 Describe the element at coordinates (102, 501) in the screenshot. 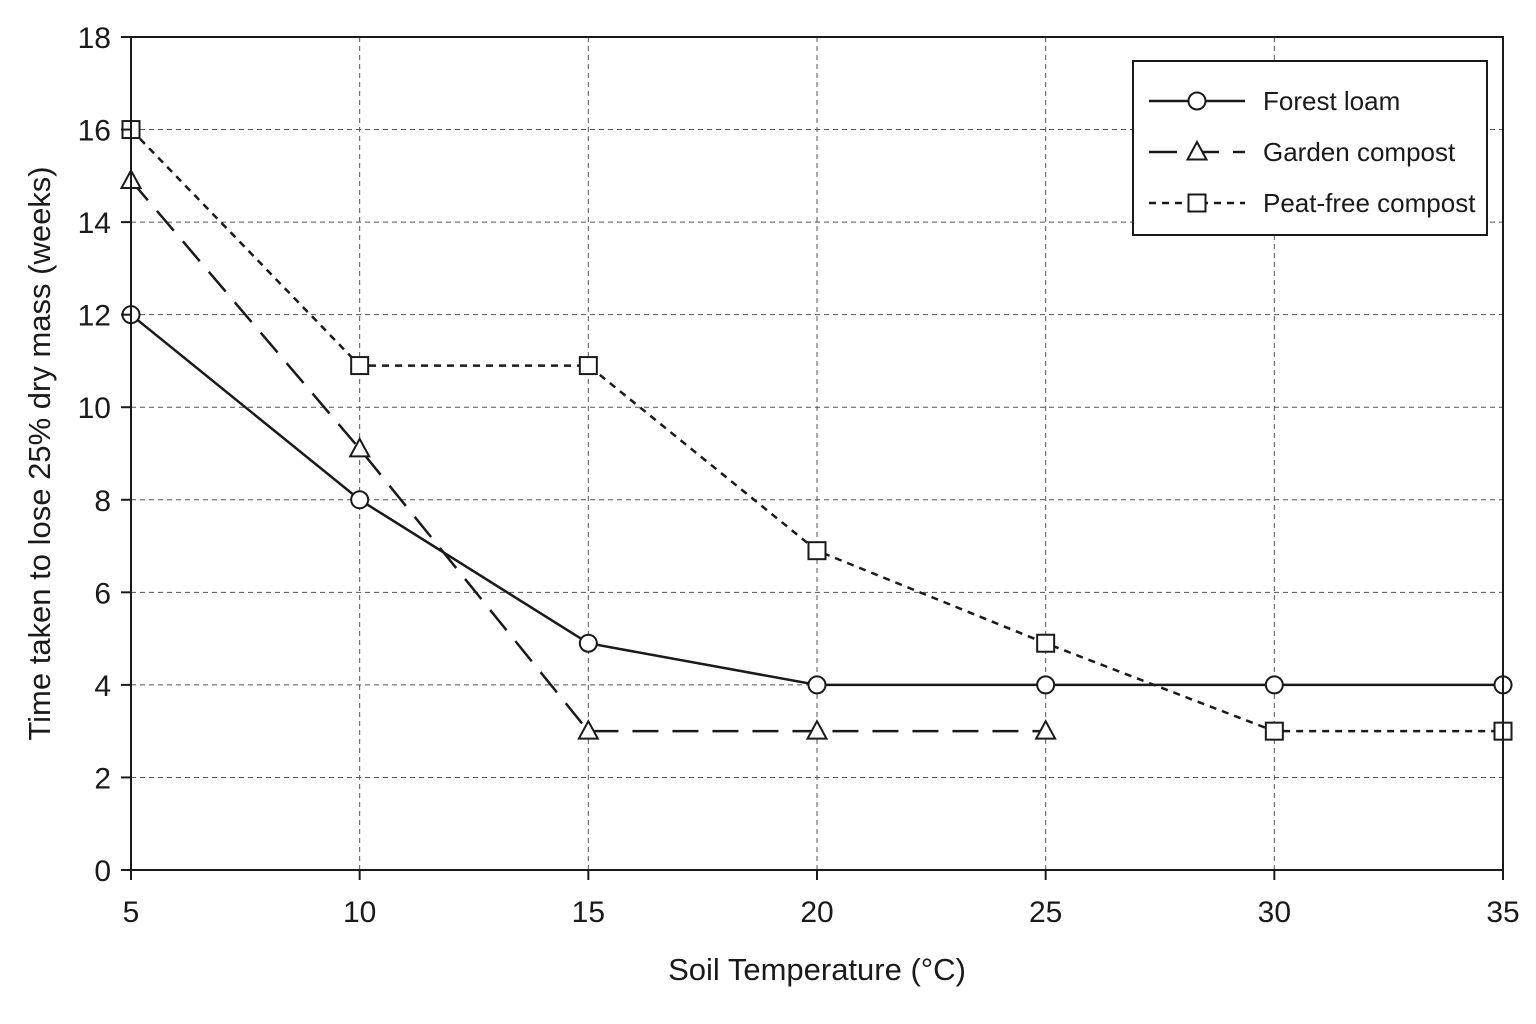

I see `y-tick-label: 8` at that location.